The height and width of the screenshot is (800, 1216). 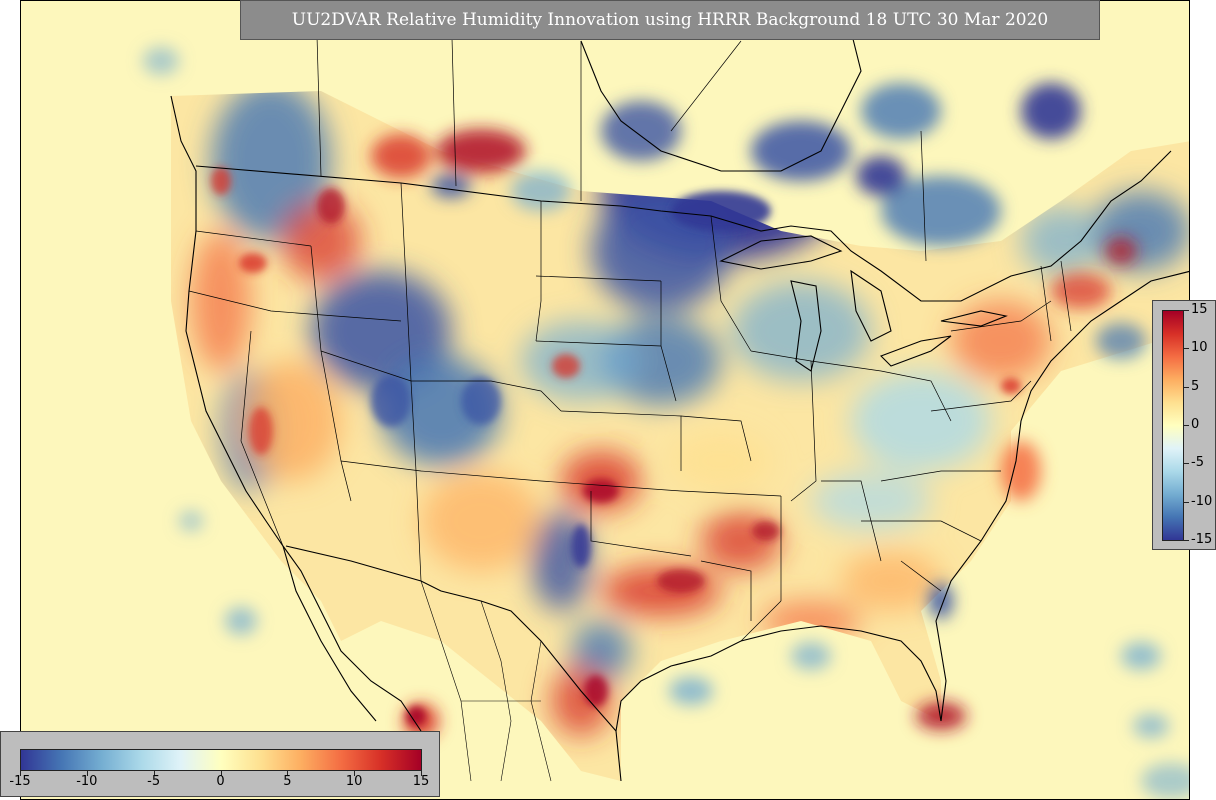 What do you see at coordinates (806, 326) in the screenshot?
I see `lake-michigan` at bounding box center [806, 326].